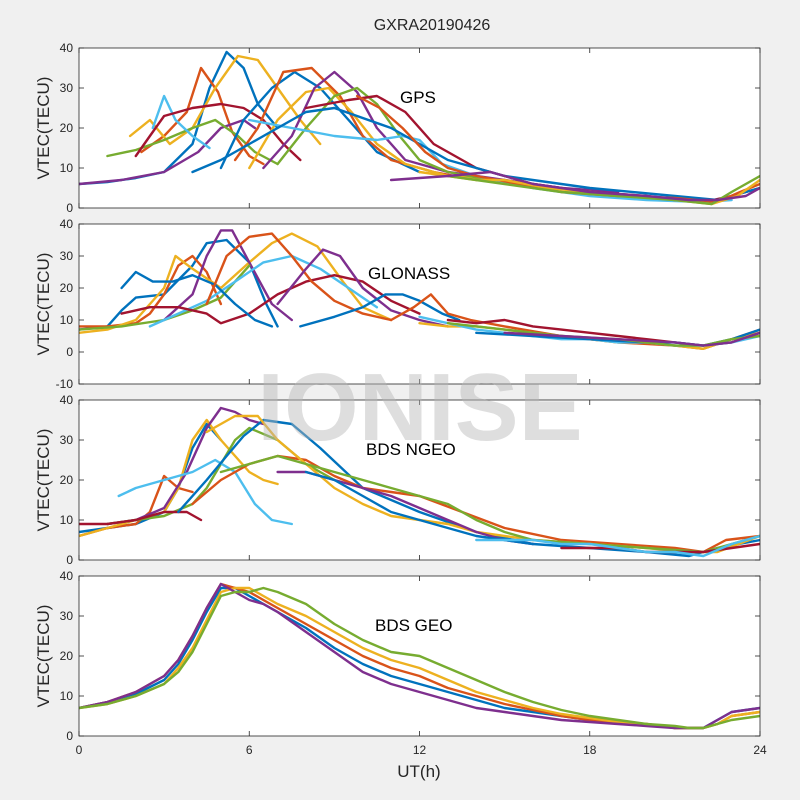 The height and width of the screenshot is (800, 800). Describe the element at coordinates (432, 25) in the screenshot. I see `figure-title: GXRA20190426` at that location.